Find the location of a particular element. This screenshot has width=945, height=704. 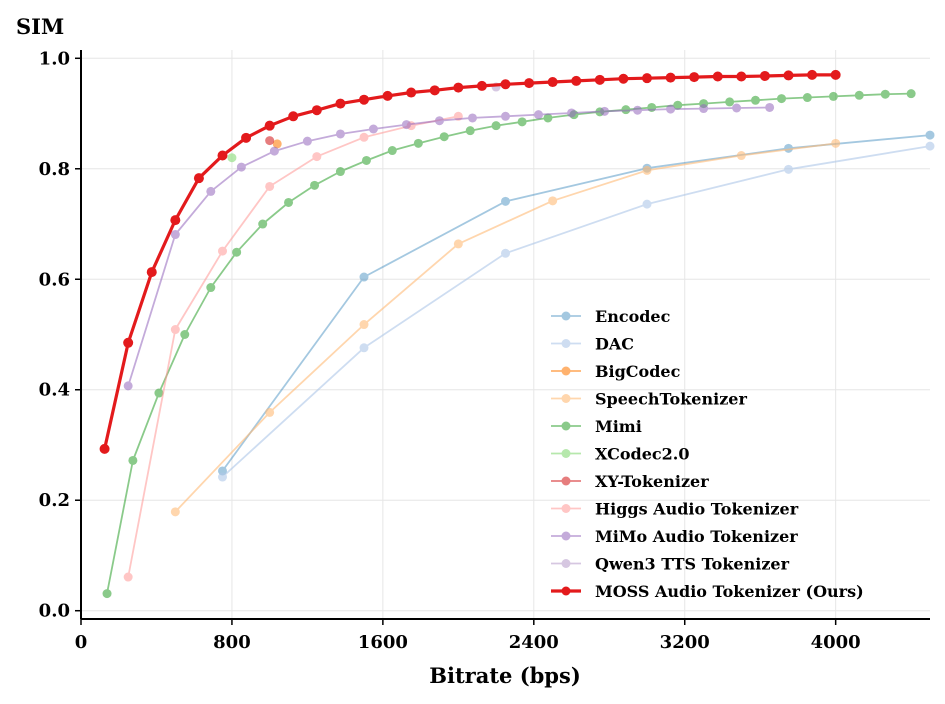

legend-item: Encodec is located at coordinates (611, 316).